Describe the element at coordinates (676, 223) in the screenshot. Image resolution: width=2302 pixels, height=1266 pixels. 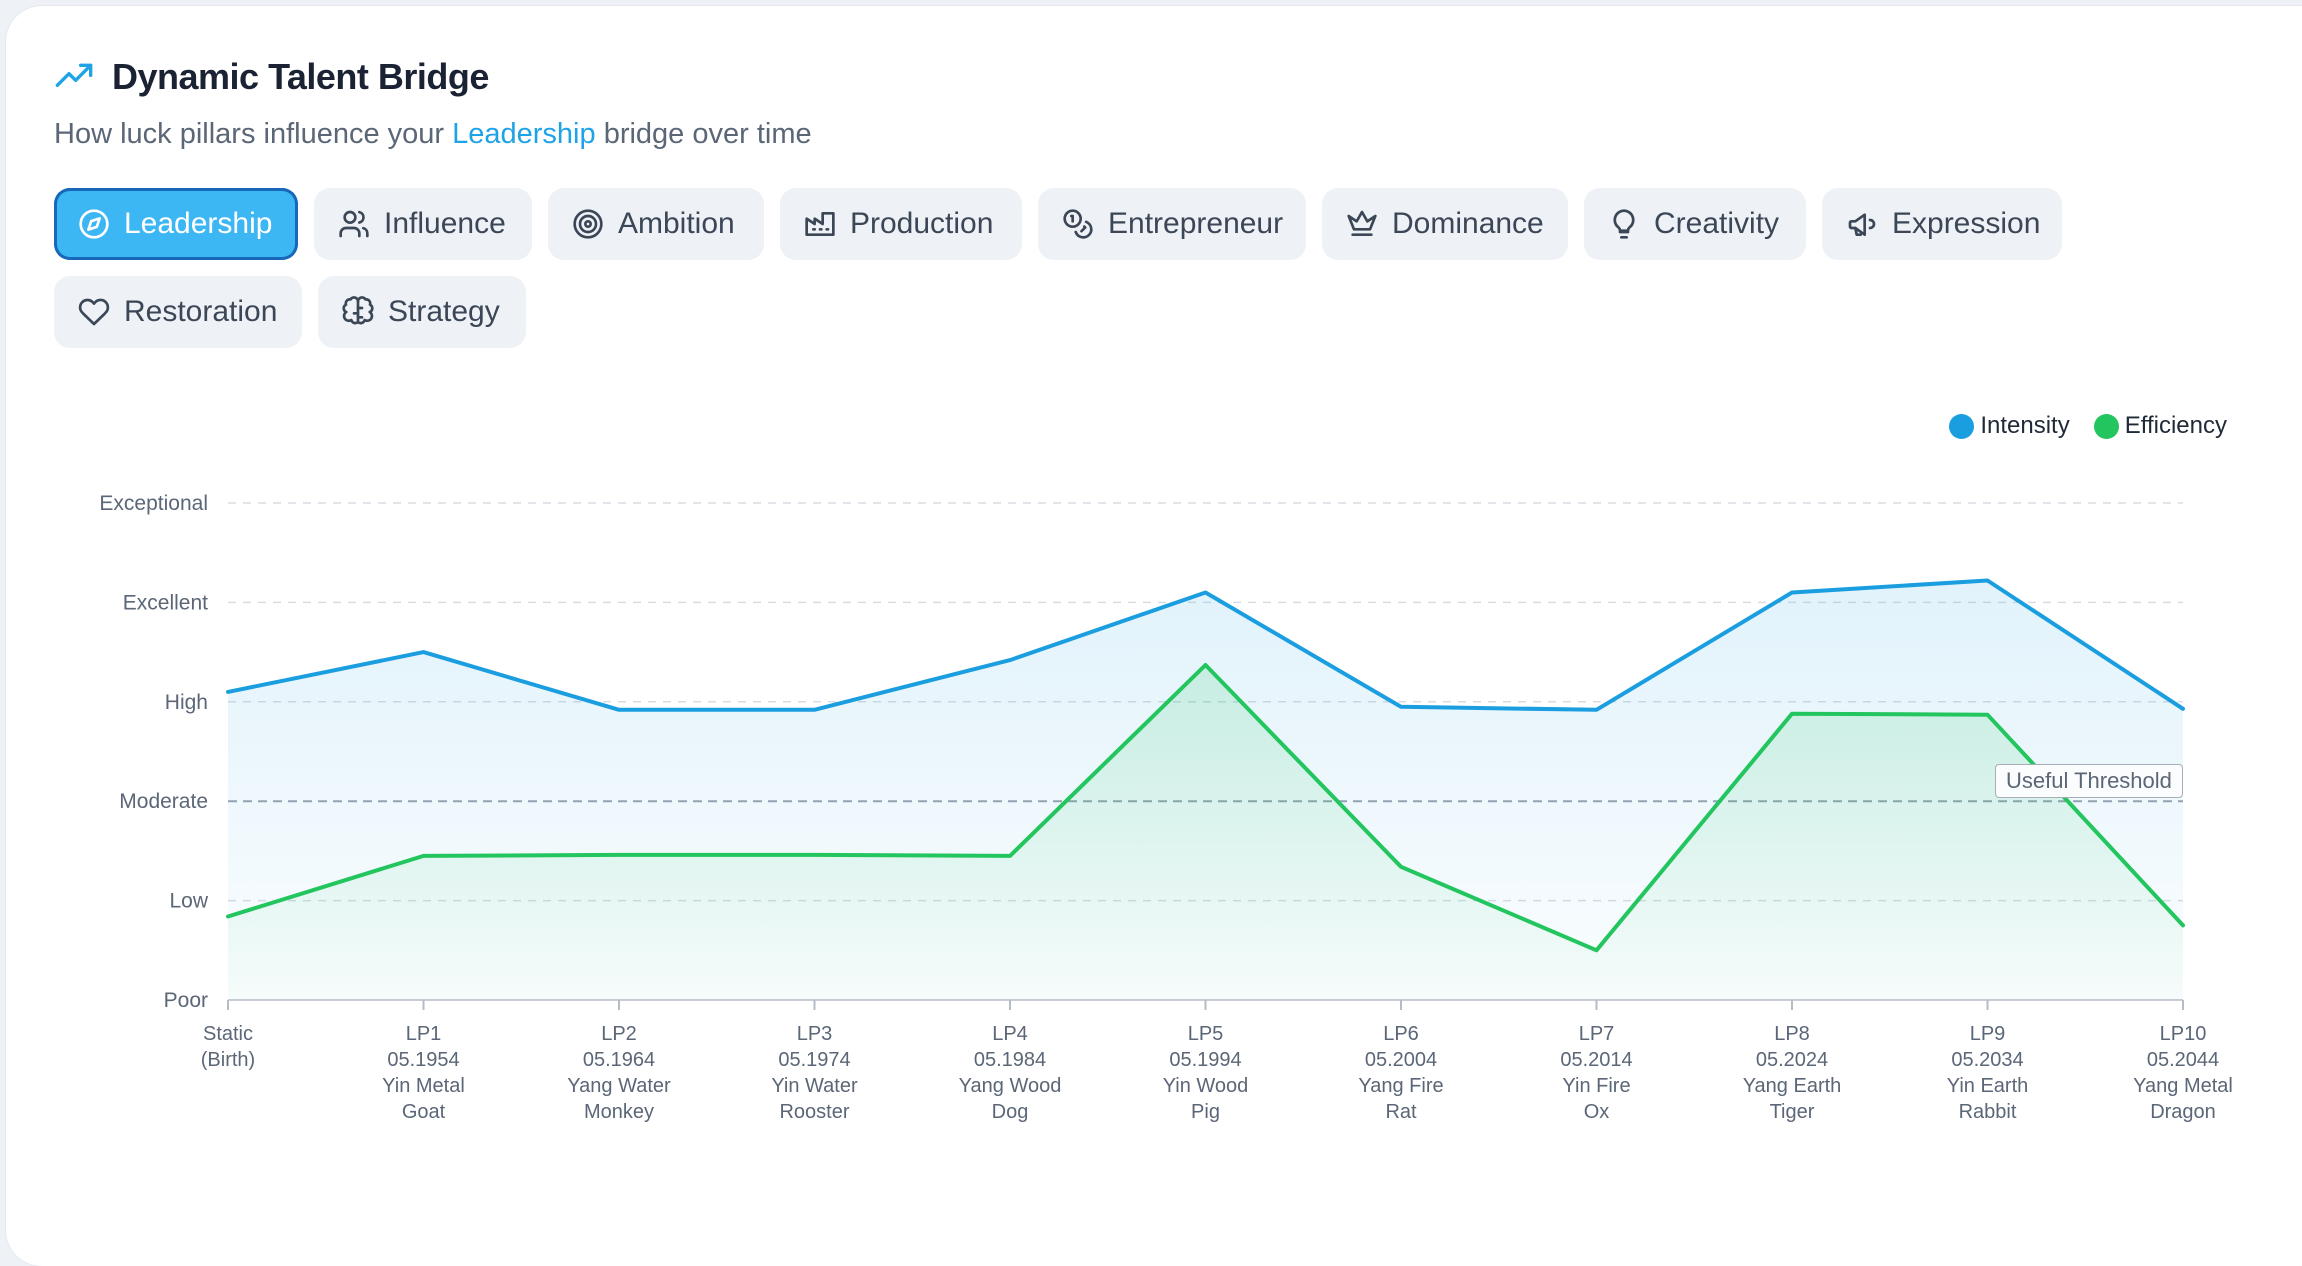
I see `tab-label: Ambition` at that location.